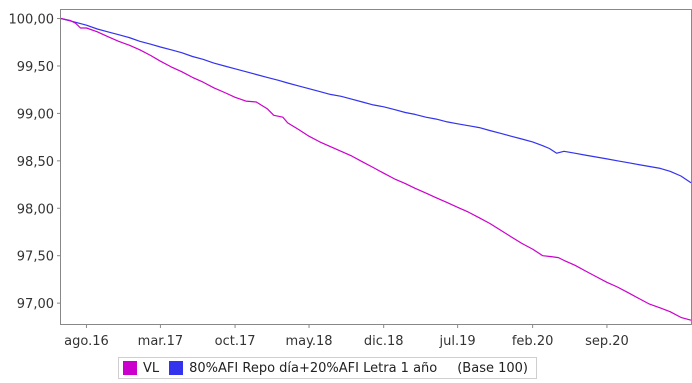  What do you see at coordinates (308, 341) in the screenshot?
I see `x-tick-label: may.18` at bounding box center [308, 341].